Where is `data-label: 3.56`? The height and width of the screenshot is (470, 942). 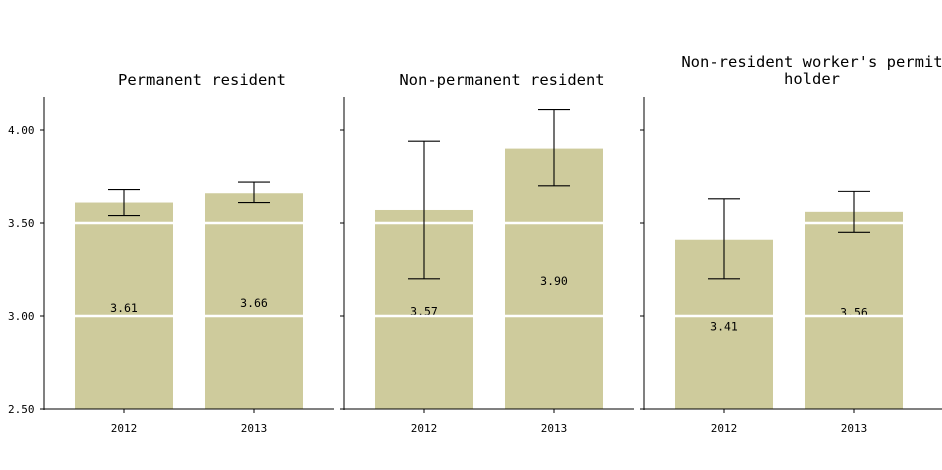 data-label: 3.56 is located at coordinates (854, 312).